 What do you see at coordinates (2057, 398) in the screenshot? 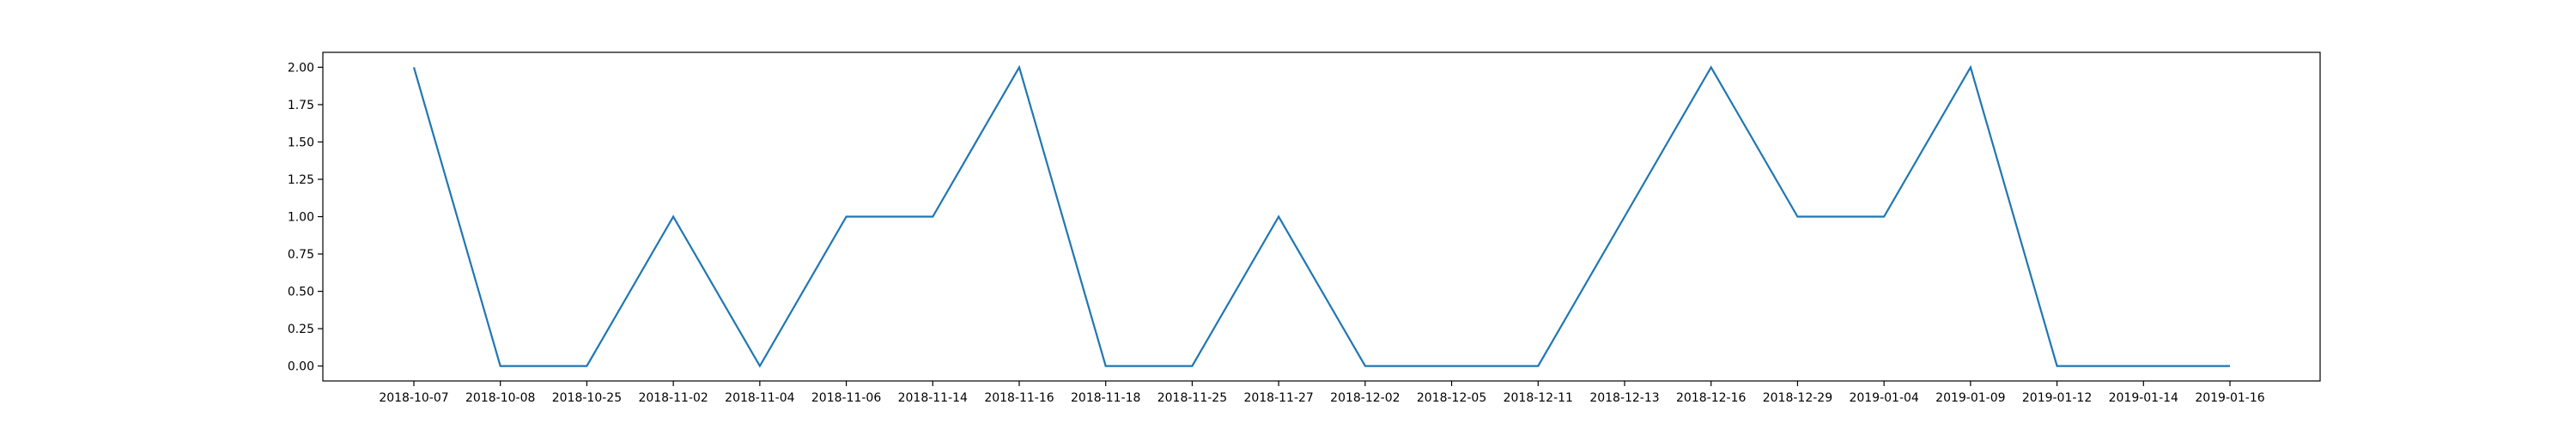
I see `x-tick-label: 2019-01-12` at bounding box center [2057, 398].